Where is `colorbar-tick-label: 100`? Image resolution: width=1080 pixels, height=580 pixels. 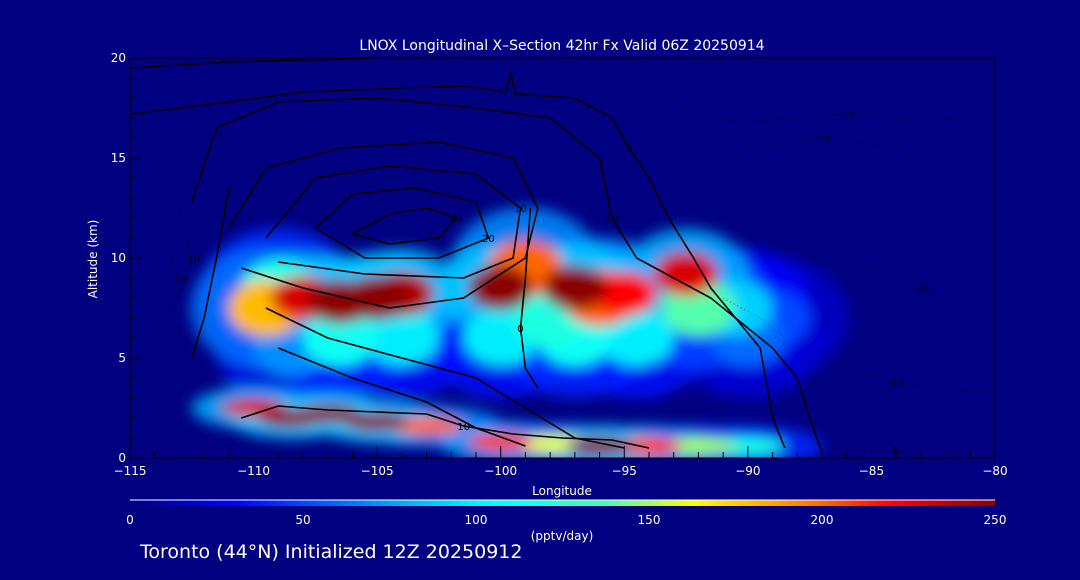
colorbar-tick-label: 100 is located at coordinates (476, 520).